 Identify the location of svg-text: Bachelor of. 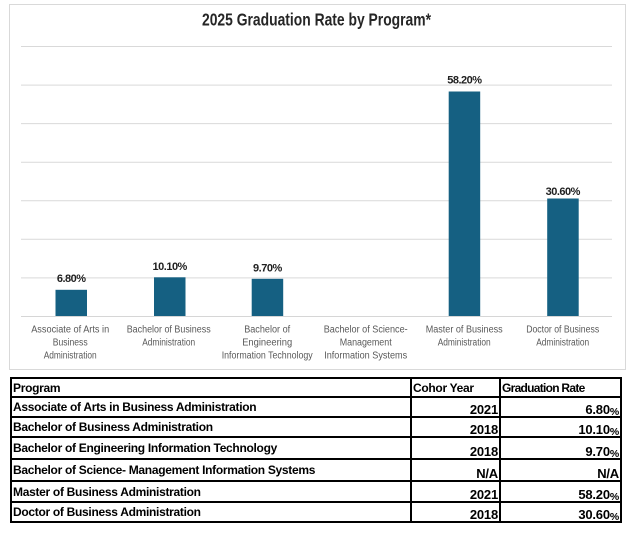
(267, 330).